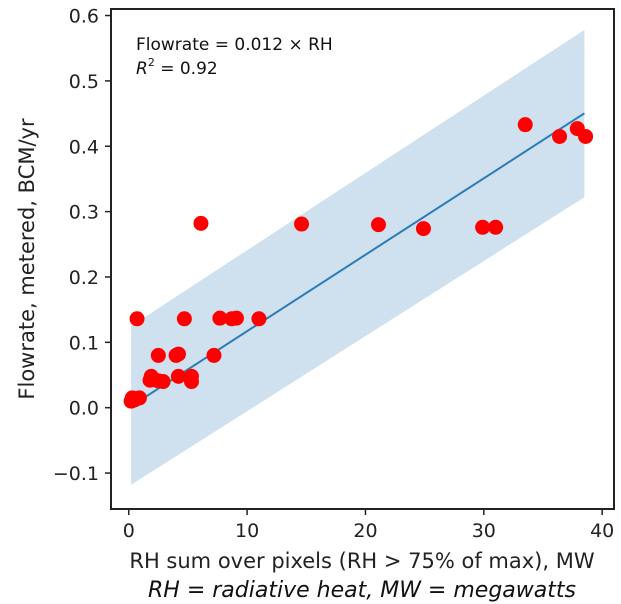 This screenshot has width=621, height=604. Describe the element at coordinates (151, 62) in the screenshot. I see `r-squared-exponent: 2` at that location.